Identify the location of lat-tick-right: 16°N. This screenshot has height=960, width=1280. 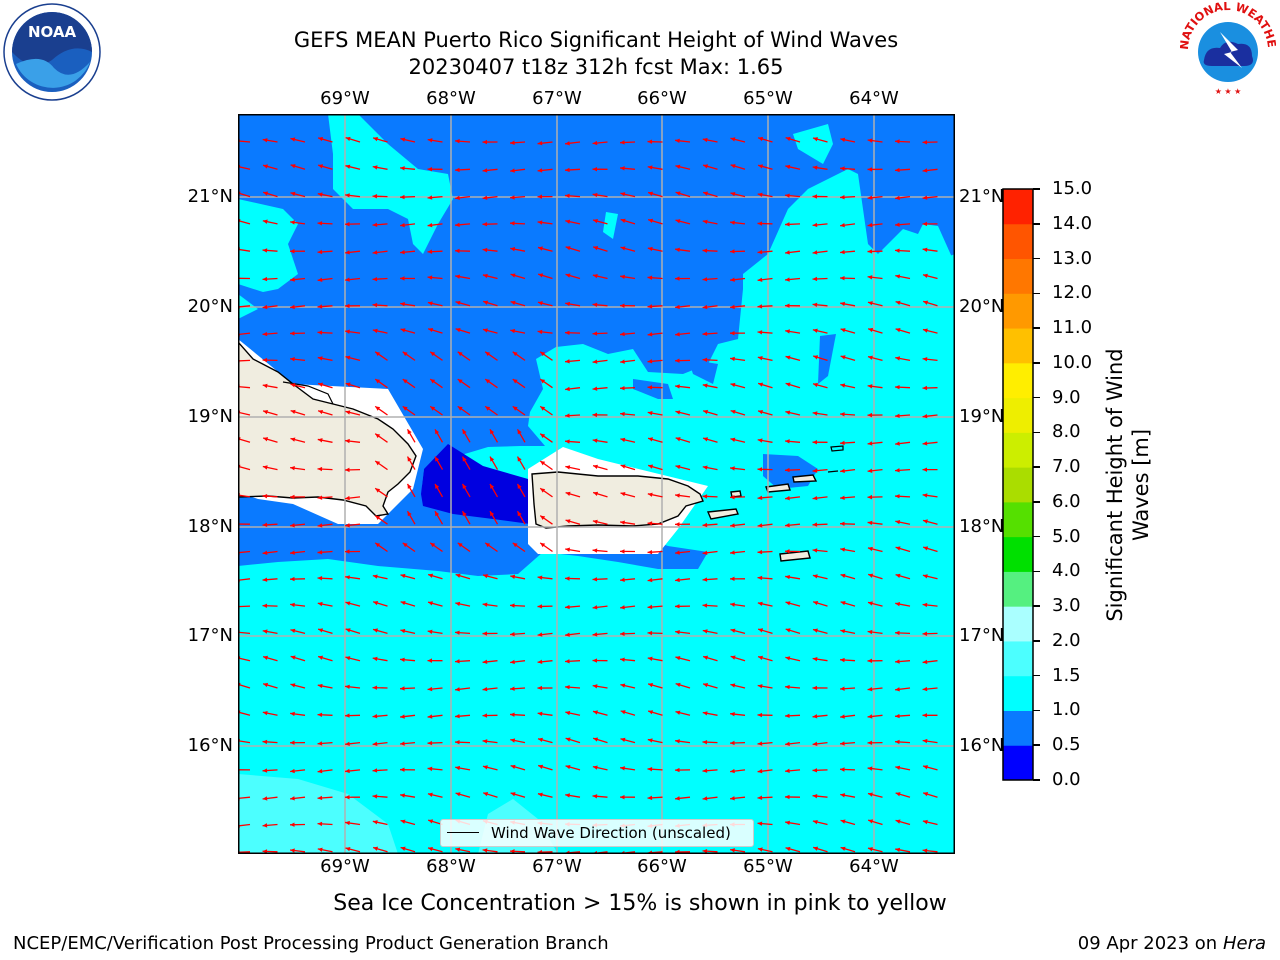
(982, 745).